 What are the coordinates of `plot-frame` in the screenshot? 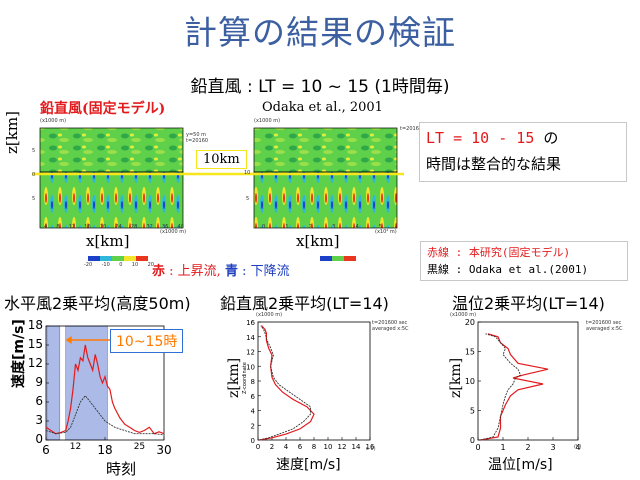 It's located at (314, 381).